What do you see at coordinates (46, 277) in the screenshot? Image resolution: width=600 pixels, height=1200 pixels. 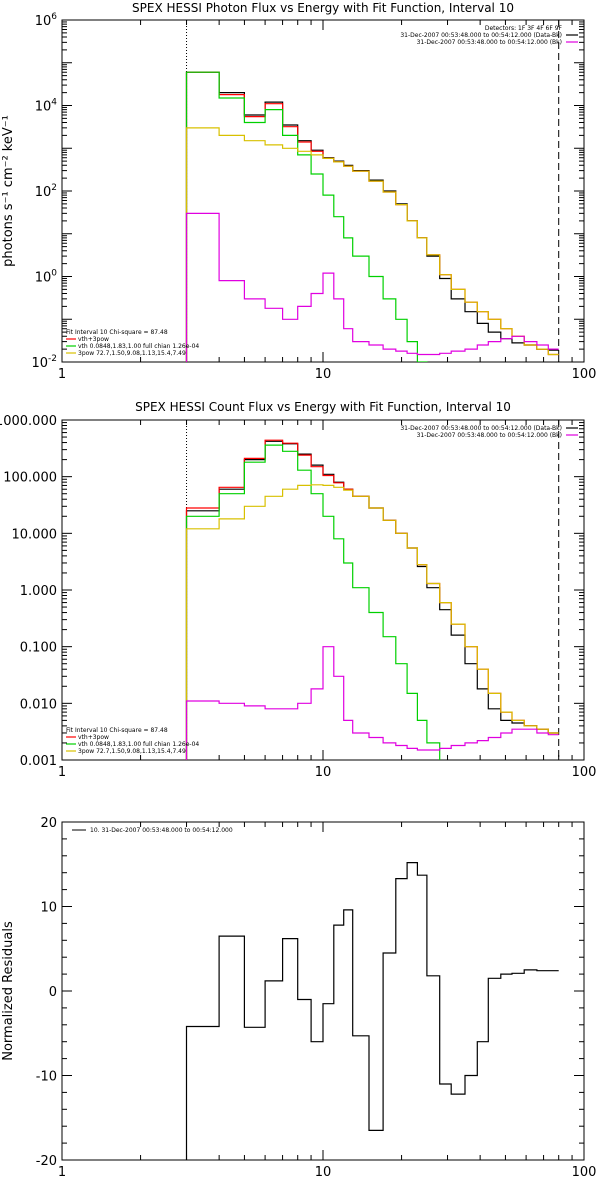 I see `y-tick-label: 10⁰` at bounding box center [46, 277].